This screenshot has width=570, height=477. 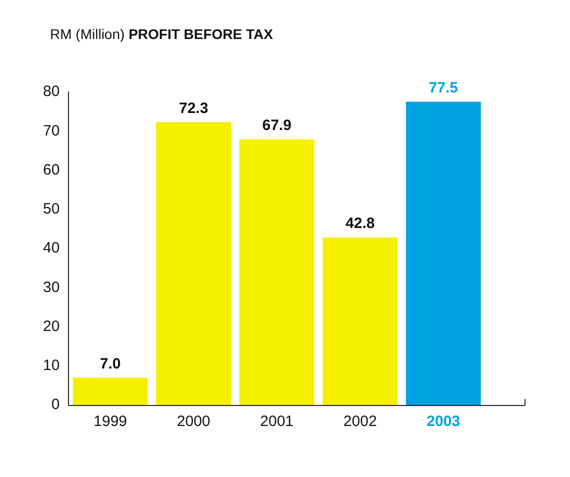 What do you see at coordinates (51, 209) in the screenshot?
I see `y-tick-label: 50` at bounding box center [51, 209].